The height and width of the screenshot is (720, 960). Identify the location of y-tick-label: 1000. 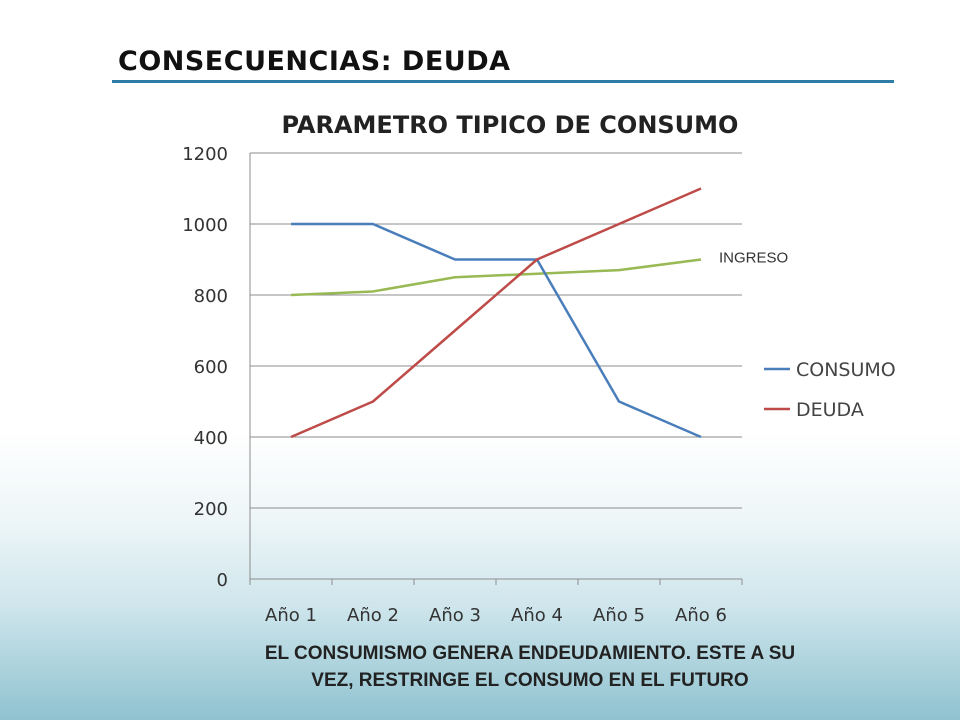
(205, 225).